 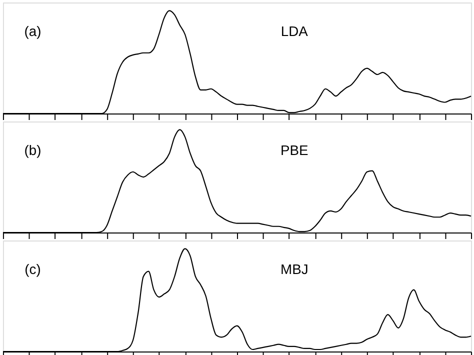 What do you see at coordinates (33, 31) in the screenshot?
I see `annotation: (a)` at bounding box center [33, 31].